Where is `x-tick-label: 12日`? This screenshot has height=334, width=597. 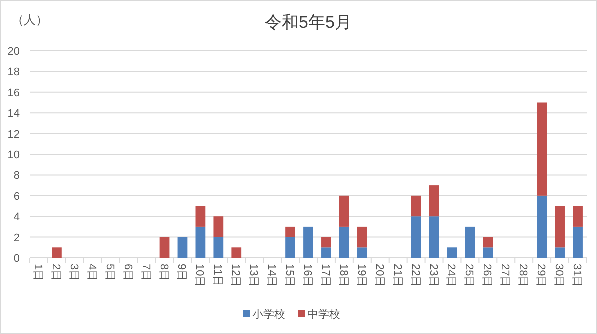 x-tick-label: 12日 is located at coordinates (236, 276).